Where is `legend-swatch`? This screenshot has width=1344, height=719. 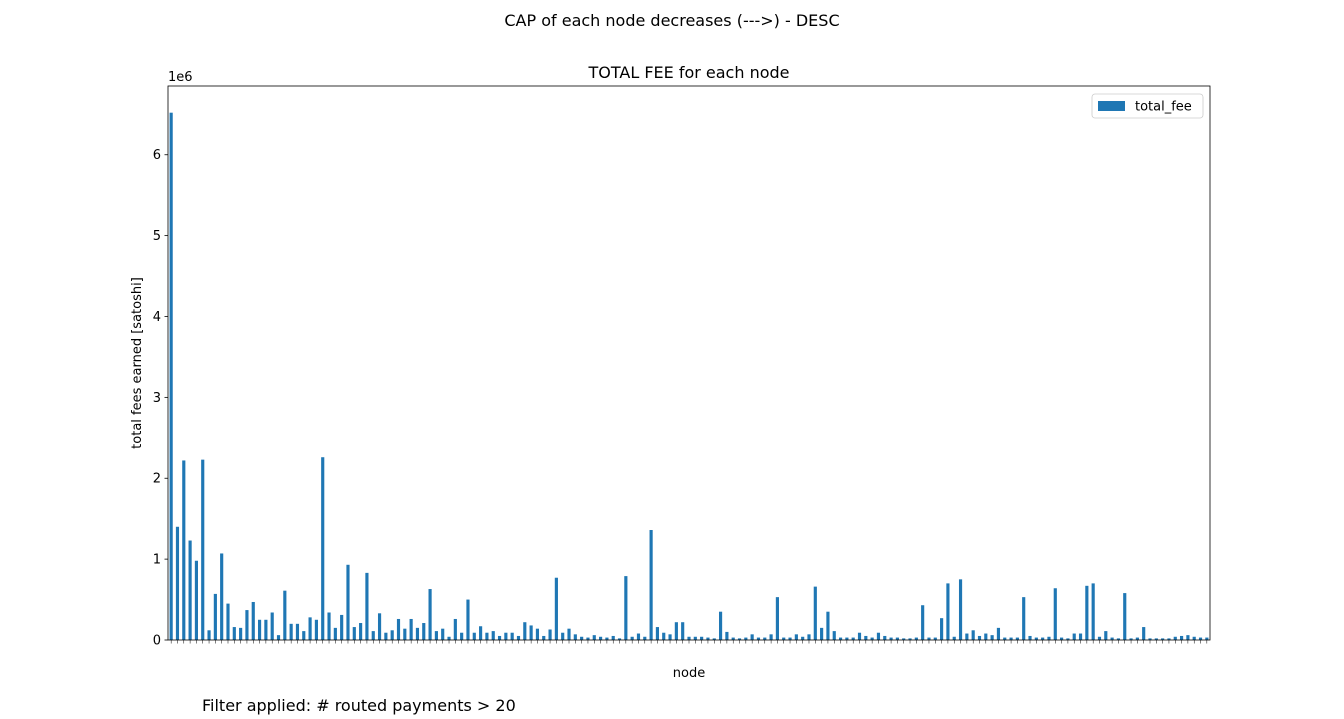 legend-swatch is located at coordinates (1111, 106).